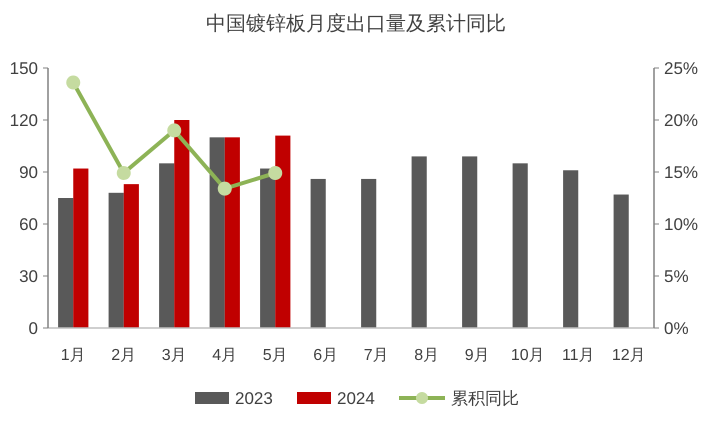 This screenshot has width=712, height=424. I want to click on x-tick-label: 10月, so click(527, 355).